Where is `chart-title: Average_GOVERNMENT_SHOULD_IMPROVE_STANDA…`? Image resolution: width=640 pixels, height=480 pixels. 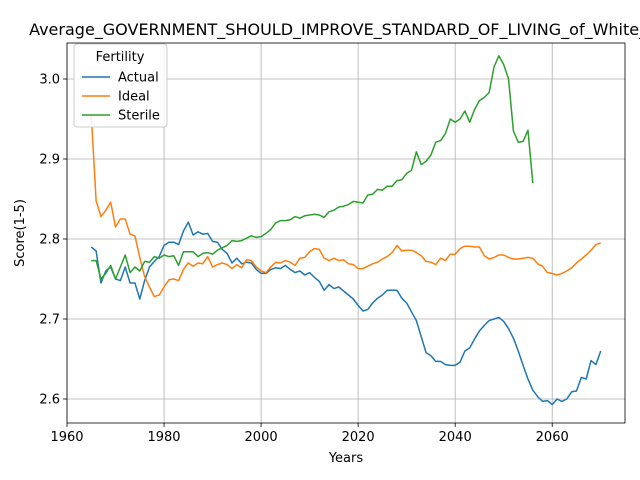
chart-title: Average_GOVERNMENT_SHOULD_IMPROVE_STANDA… is located at coordinates (334, 30).